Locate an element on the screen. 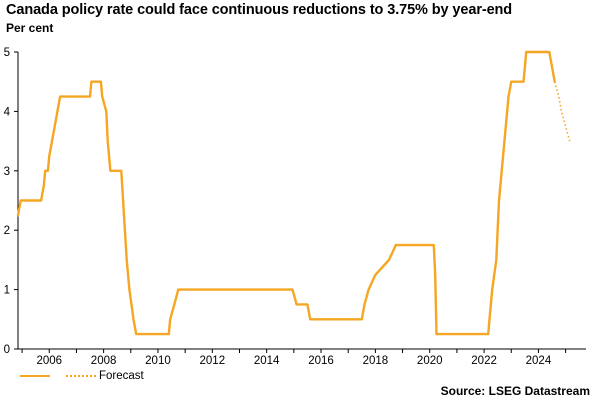  x-tick-label: 2006 is located at coordinates (49, 361).